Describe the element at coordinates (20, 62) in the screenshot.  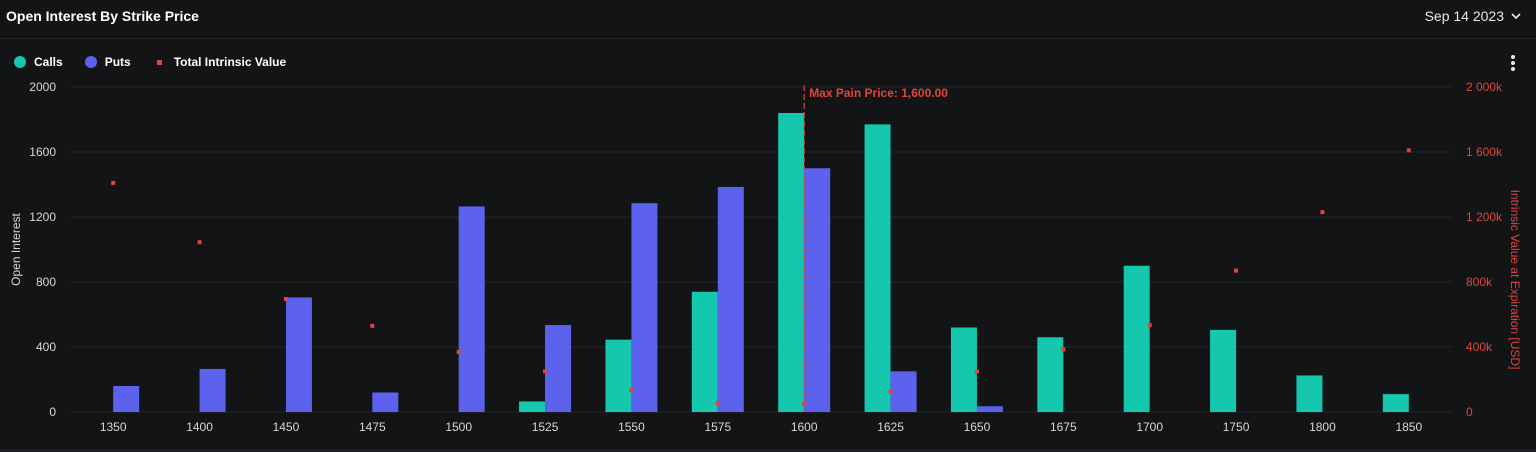
I see `calls-swatch` at that location.